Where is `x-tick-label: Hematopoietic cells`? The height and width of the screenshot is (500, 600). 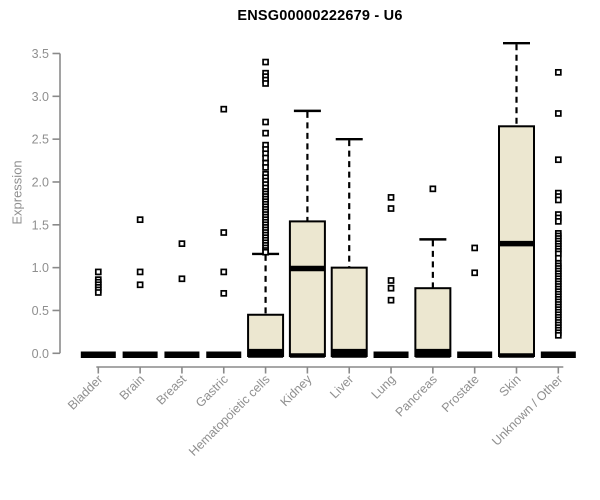 x-tick-label: Hematopoietic cells is located at coordinates (229, 415).